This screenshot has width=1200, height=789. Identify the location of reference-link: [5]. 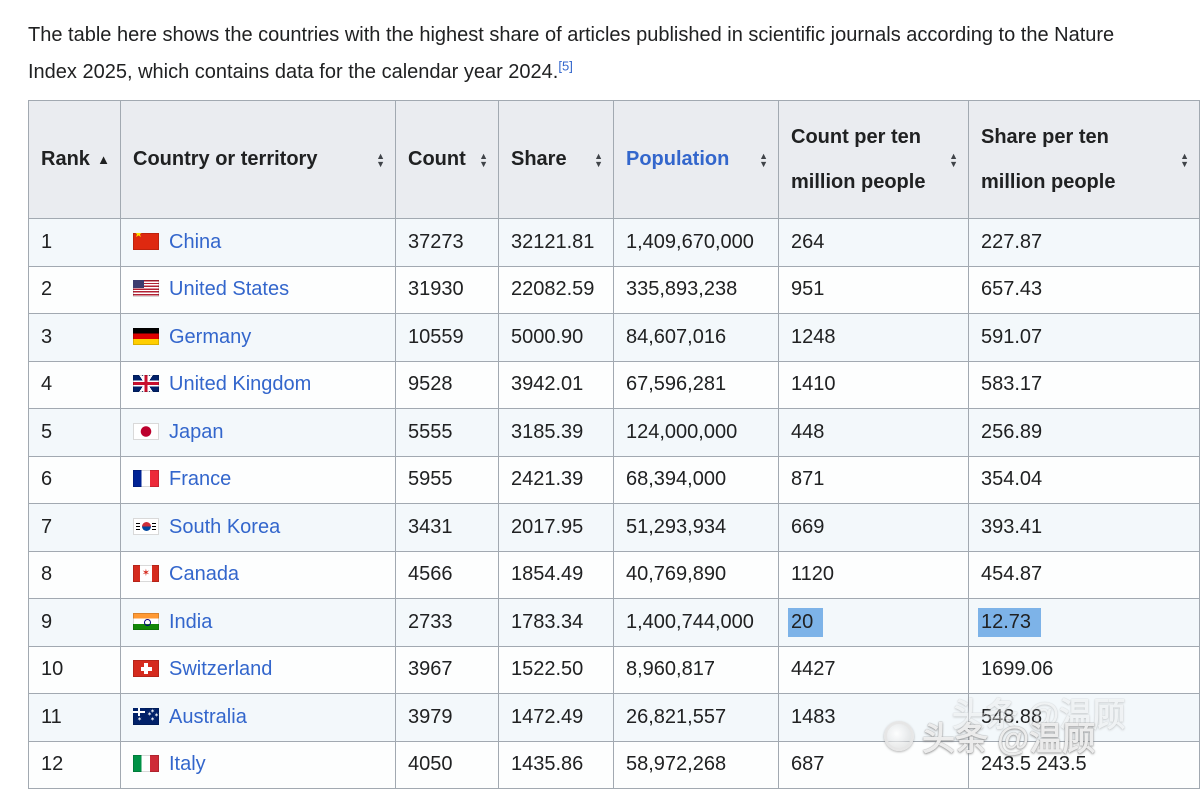
(565, 66).